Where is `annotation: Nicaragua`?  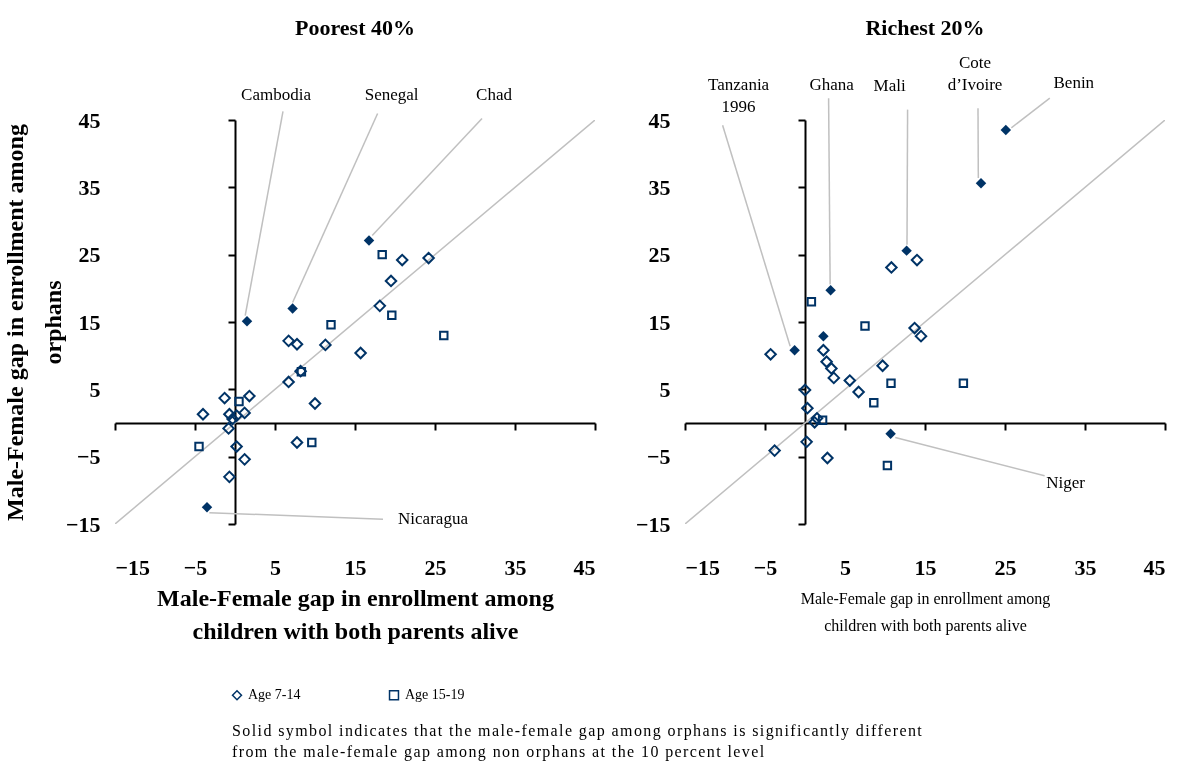 annotation: Nicaragua is located at coordinates (433, 519).